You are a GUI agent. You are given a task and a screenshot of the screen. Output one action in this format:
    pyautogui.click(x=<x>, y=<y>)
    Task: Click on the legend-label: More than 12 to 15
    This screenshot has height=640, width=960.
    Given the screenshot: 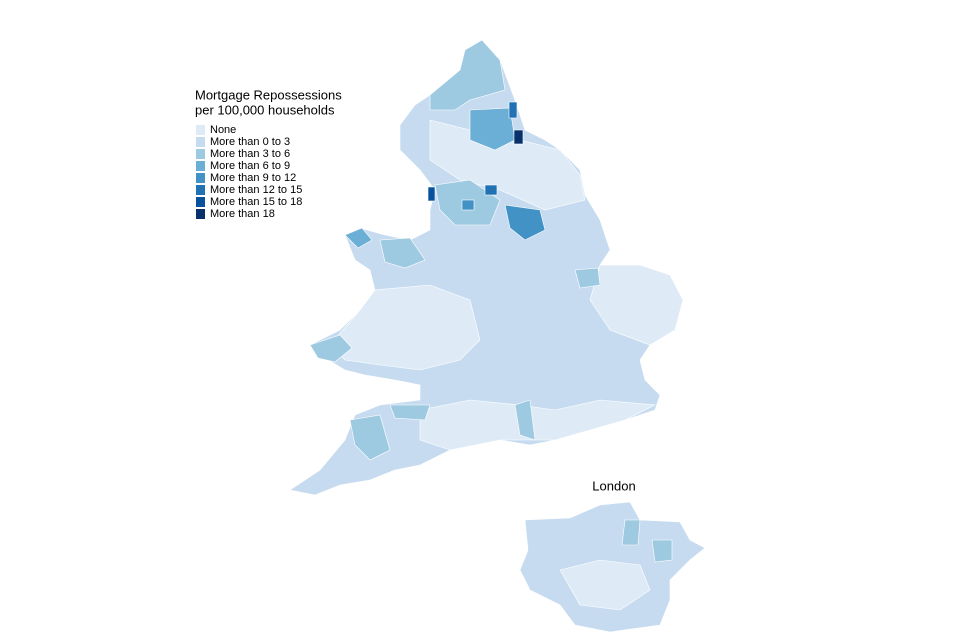 What is the action you would take?
    pyautogui.click(x=256, y=190)
    